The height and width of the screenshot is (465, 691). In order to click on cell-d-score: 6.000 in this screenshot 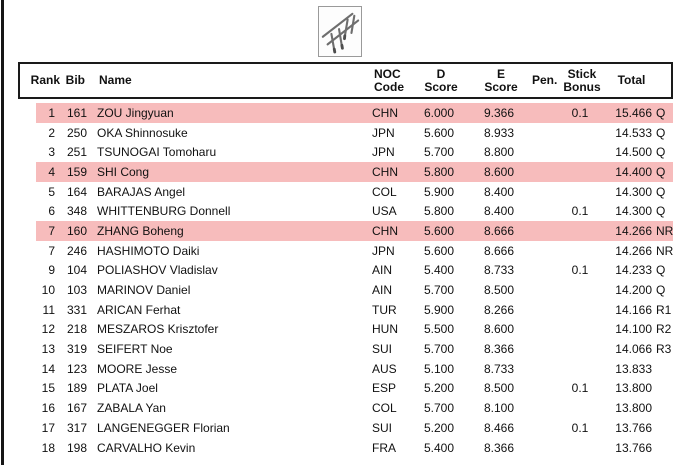, I will do `click(439, 112)`.